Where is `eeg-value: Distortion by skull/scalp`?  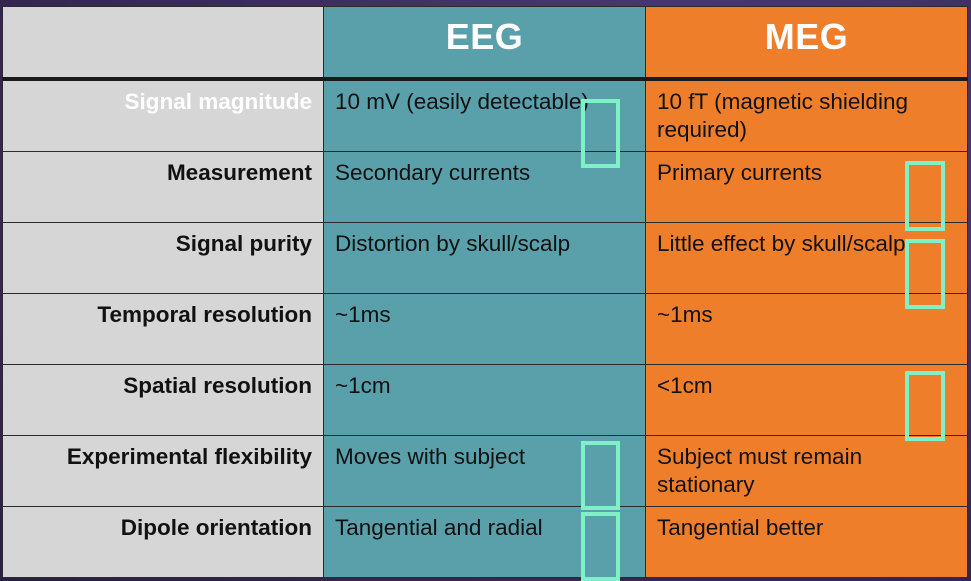
eeg-value: Distortion by skull/scalp is located at coordinates (453, 243).